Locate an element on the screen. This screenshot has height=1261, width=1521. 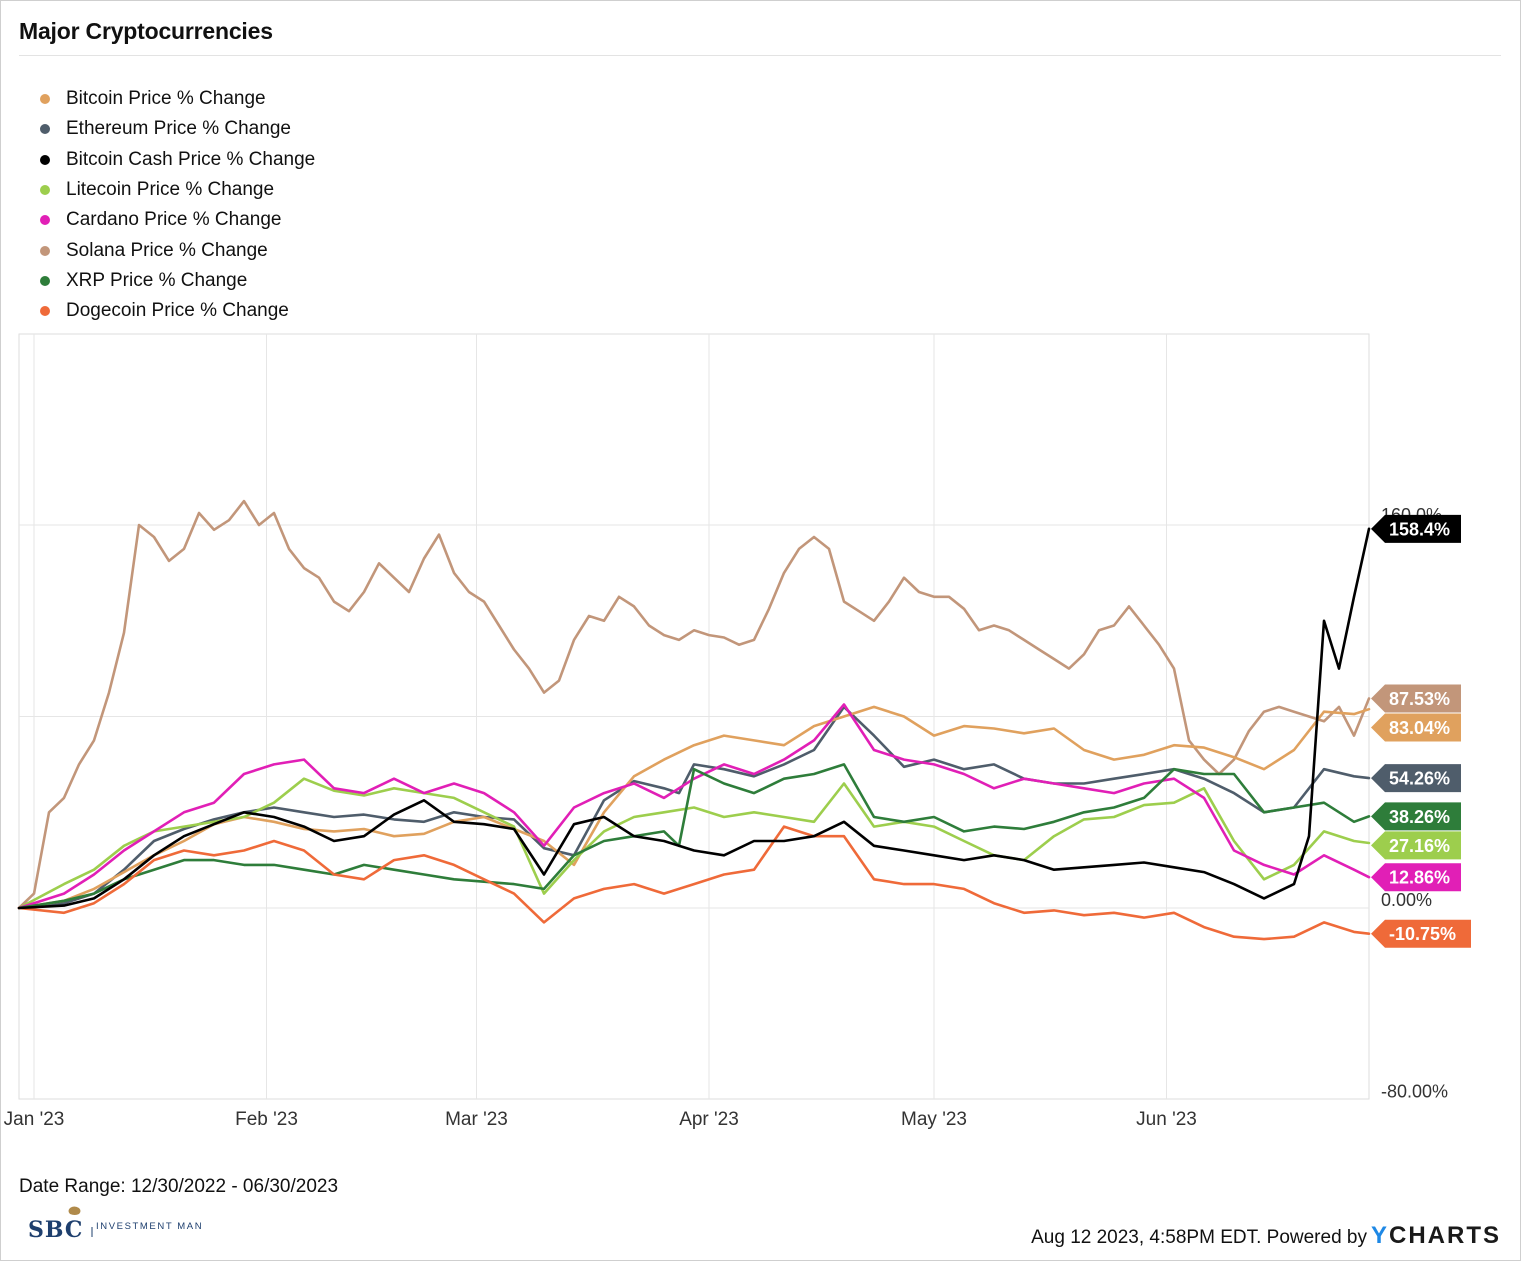
end-label-text: 158.4% is located at coordinates (1419, 529).